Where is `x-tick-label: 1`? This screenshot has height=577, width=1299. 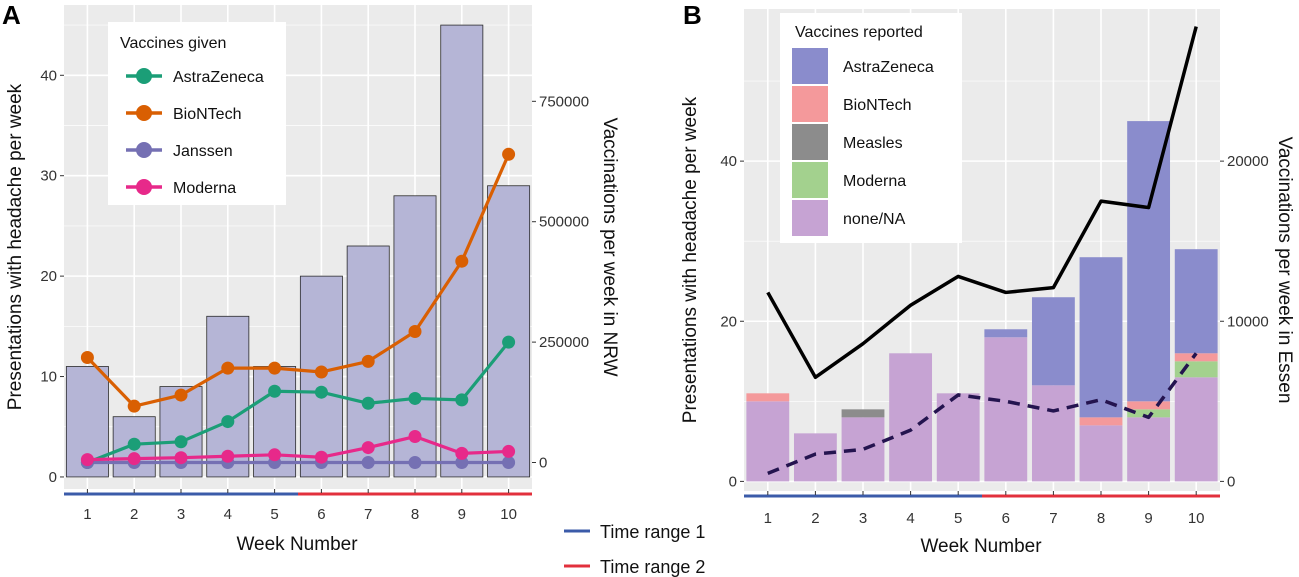
x-tick-label: 1 is located at coordinates (768, 518).